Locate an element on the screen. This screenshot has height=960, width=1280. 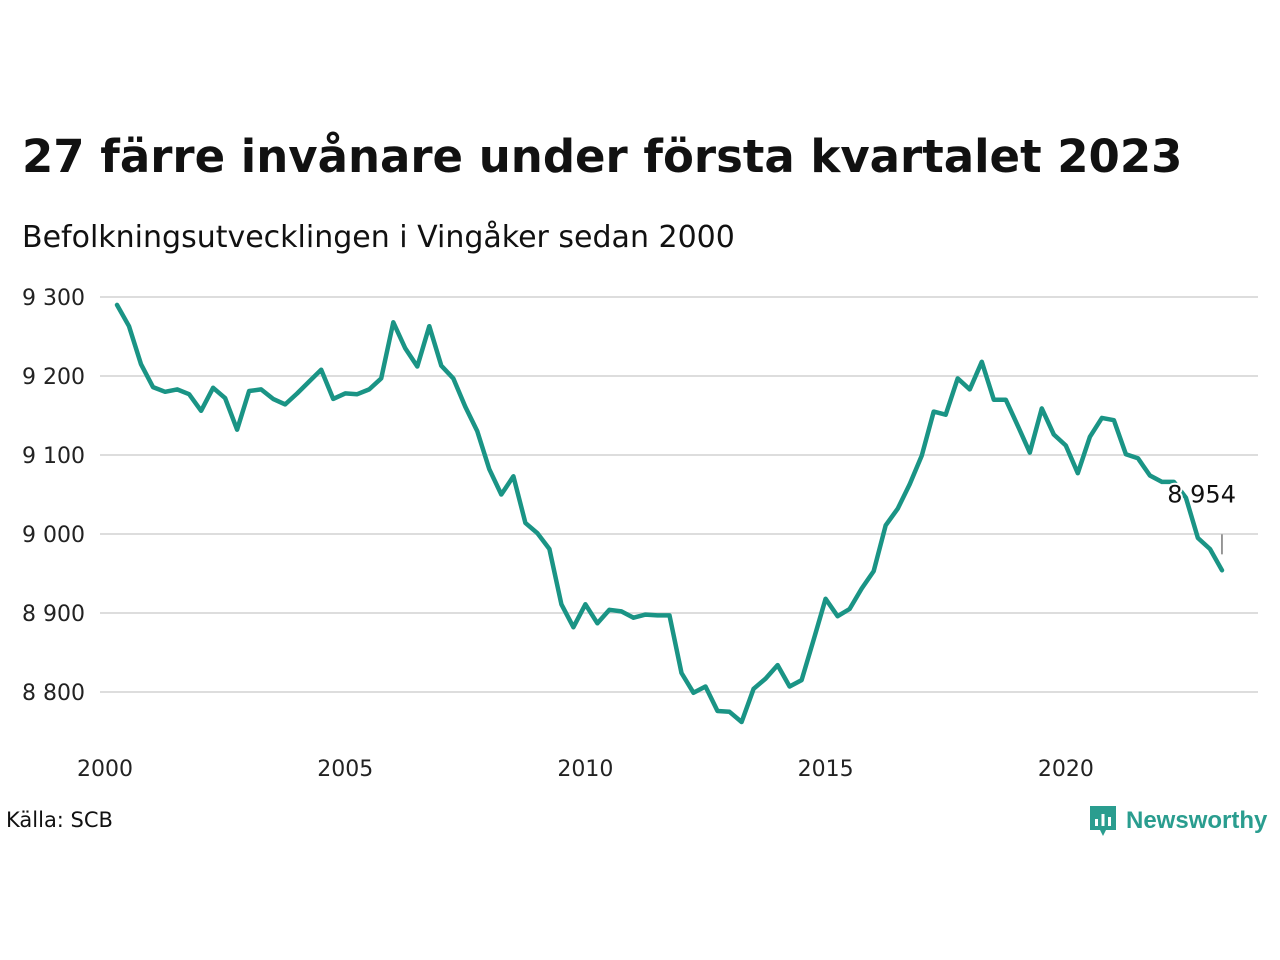
y-tick-label: 8 900 is located at coordinates (53, 614).